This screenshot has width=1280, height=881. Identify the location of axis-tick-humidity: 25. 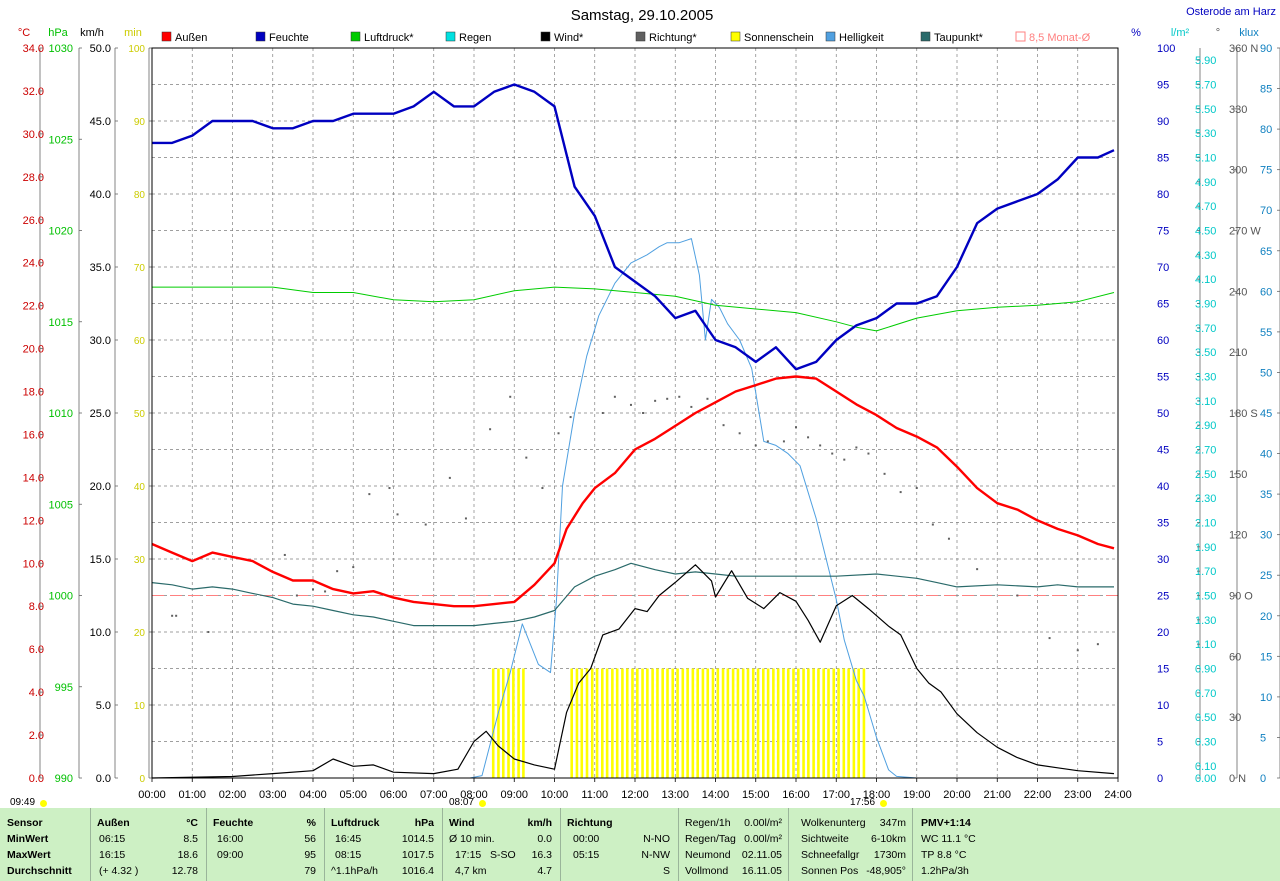
(1163, 597).